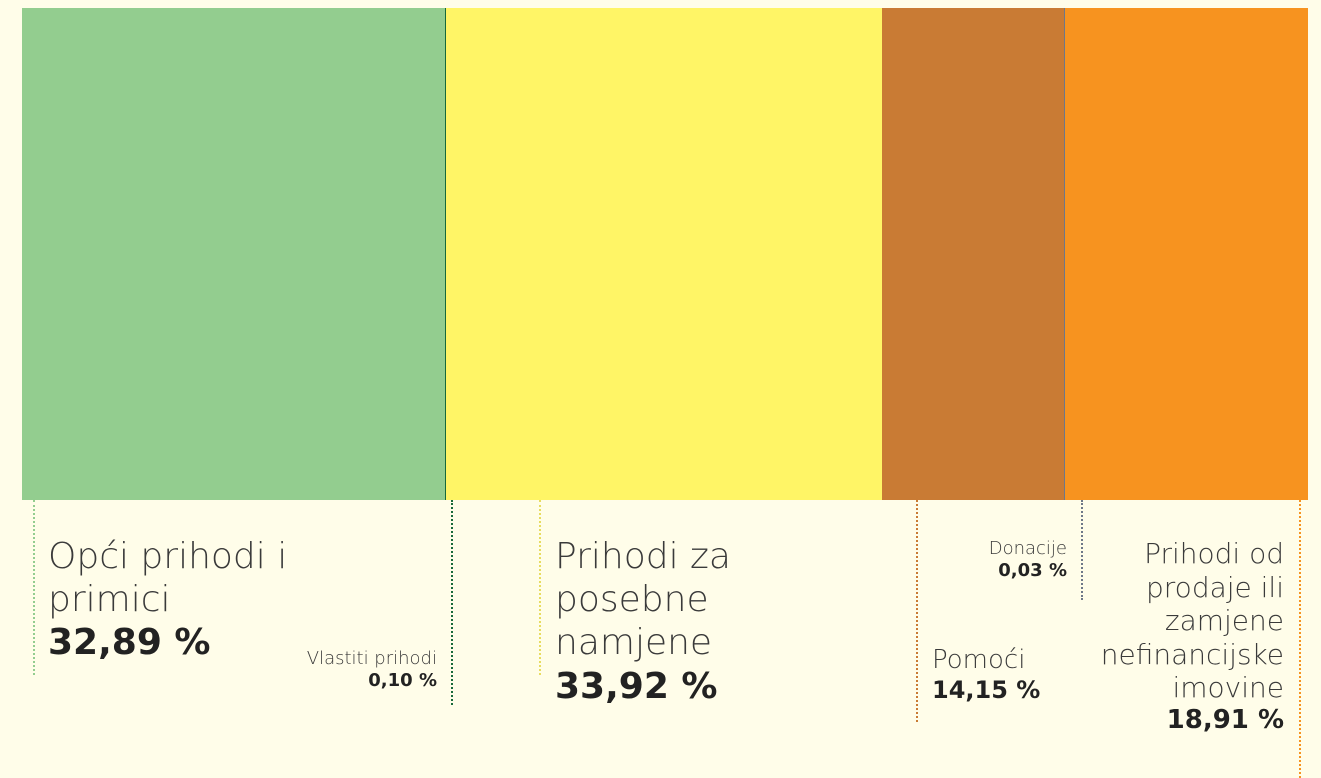  Describe the element at coordinates (1225, 719) in the screenshot. I see `value-label: 18,91 %` at that location.